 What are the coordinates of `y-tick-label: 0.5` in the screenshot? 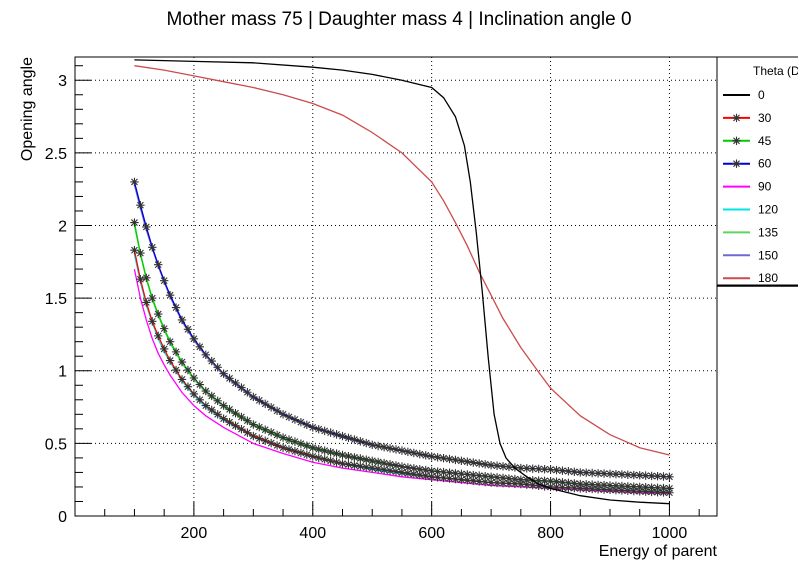 It's located at (56, 444).